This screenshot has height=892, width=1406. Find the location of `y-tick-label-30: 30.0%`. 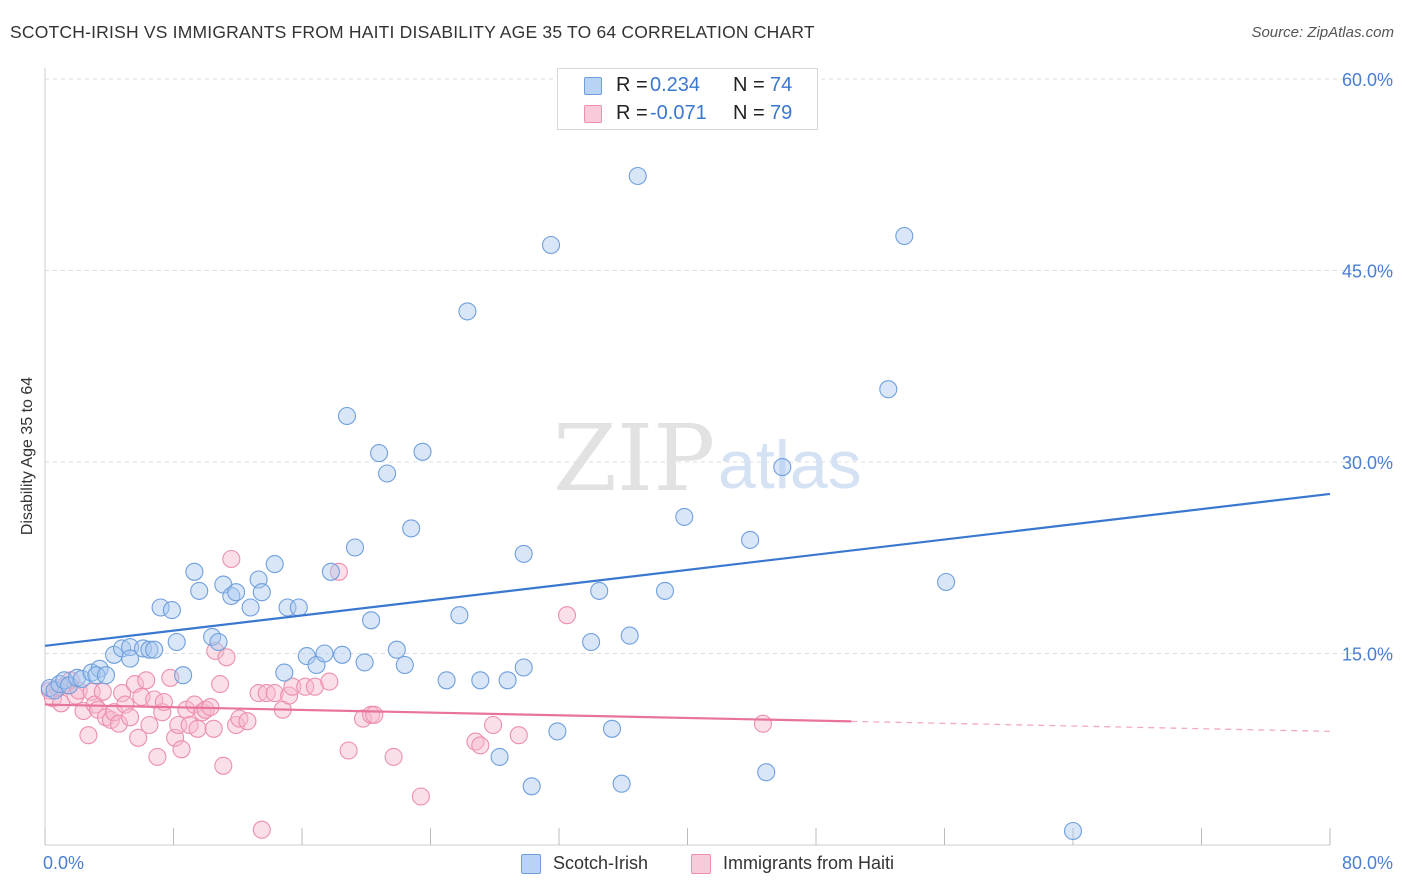

y-tick-label-30: 30.0% is located at coordinates (1367, 463).